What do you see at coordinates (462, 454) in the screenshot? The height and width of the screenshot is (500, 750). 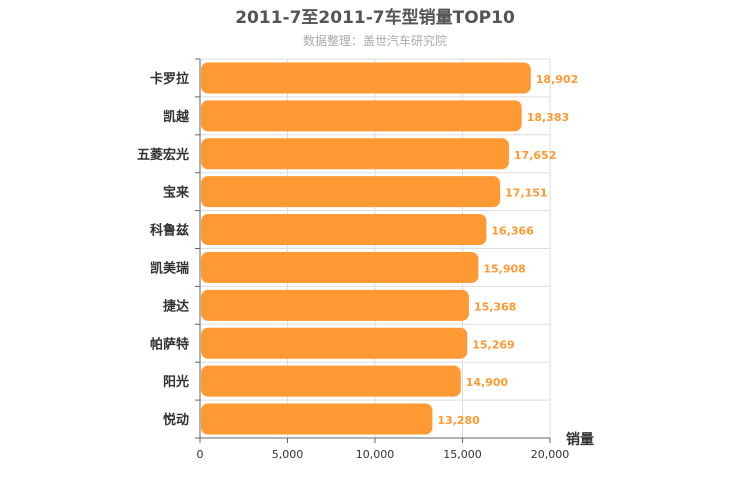 I see `x-tick-label: 15,000` at bounding box center [462, 454].